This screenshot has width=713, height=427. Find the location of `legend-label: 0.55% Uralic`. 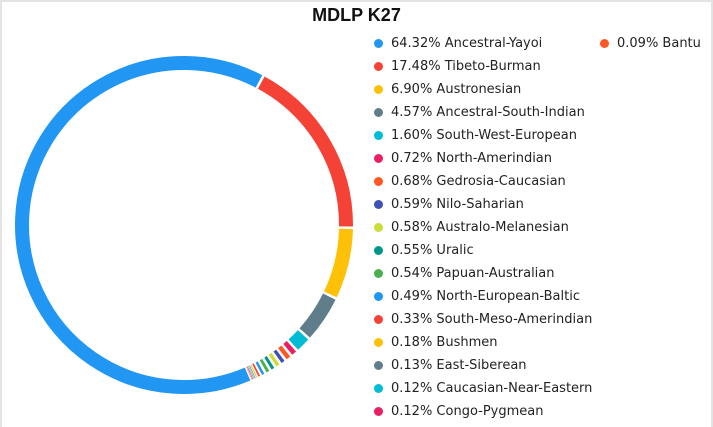

legend-label: 0.55% Uralic is located at coordinates (432, 250).